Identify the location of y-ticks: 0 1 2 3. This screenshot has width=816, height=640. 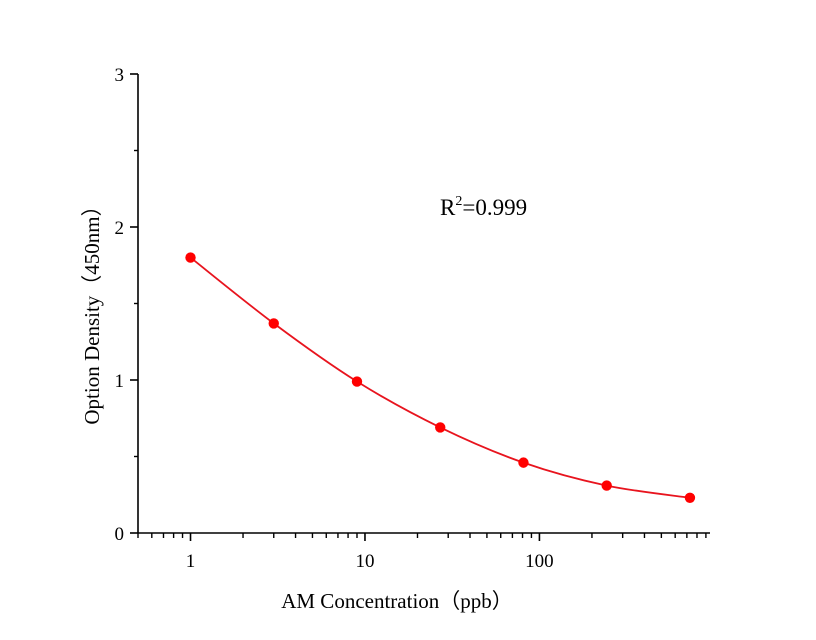
(126, 305).